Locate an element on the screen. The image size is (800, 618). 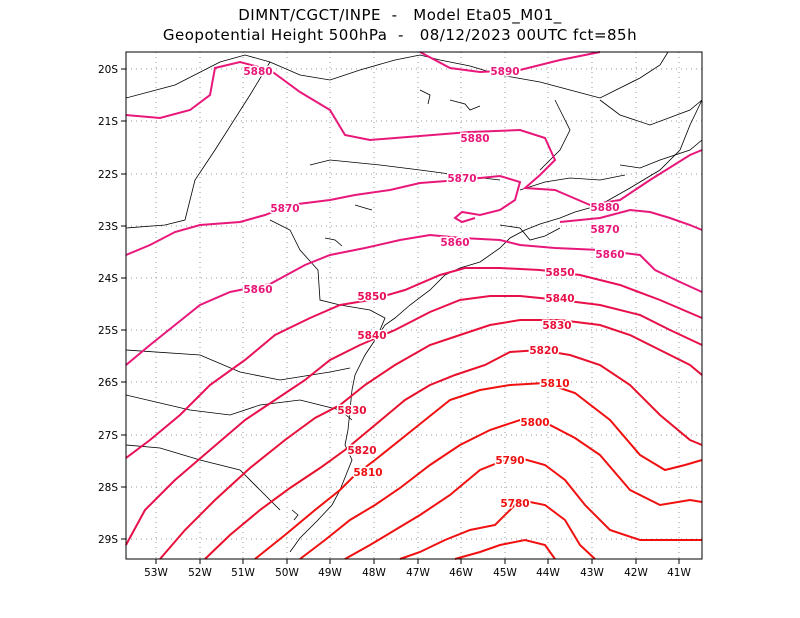
latitude-tick-labels: 20S 21S 22S 23S 24S 25S 26S 27S 28S 29S is located at coordinates (112, 305).